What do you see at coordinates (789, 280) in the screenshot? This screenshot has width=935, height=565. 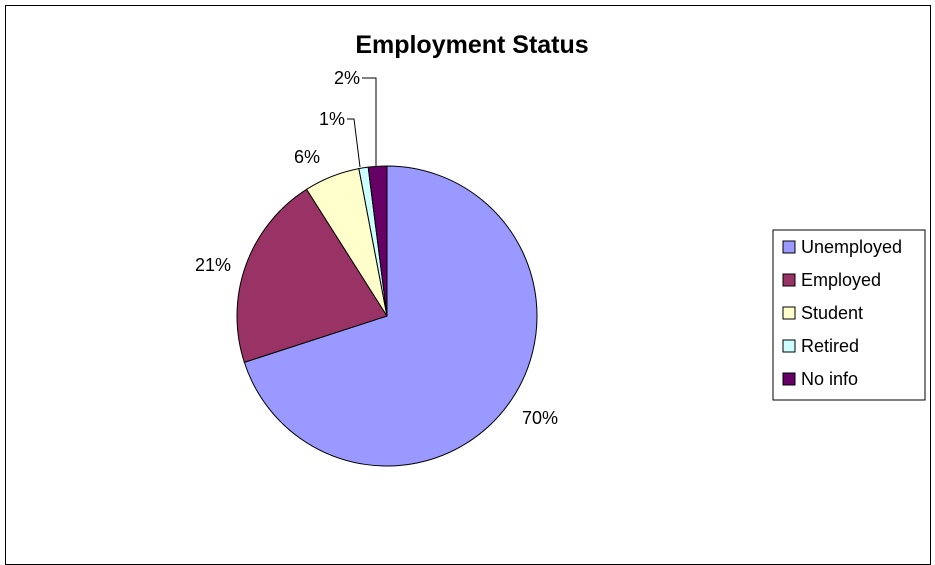 I see `legend-swatch-employed` at bounding box center [789, 280].